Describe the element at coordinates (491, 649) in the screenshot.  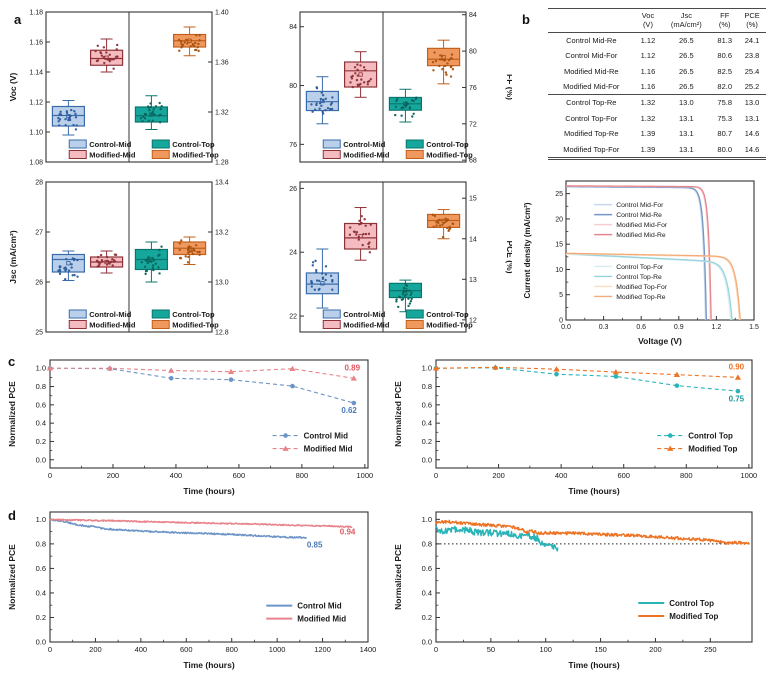
I see `svg-text: 50` at that location.